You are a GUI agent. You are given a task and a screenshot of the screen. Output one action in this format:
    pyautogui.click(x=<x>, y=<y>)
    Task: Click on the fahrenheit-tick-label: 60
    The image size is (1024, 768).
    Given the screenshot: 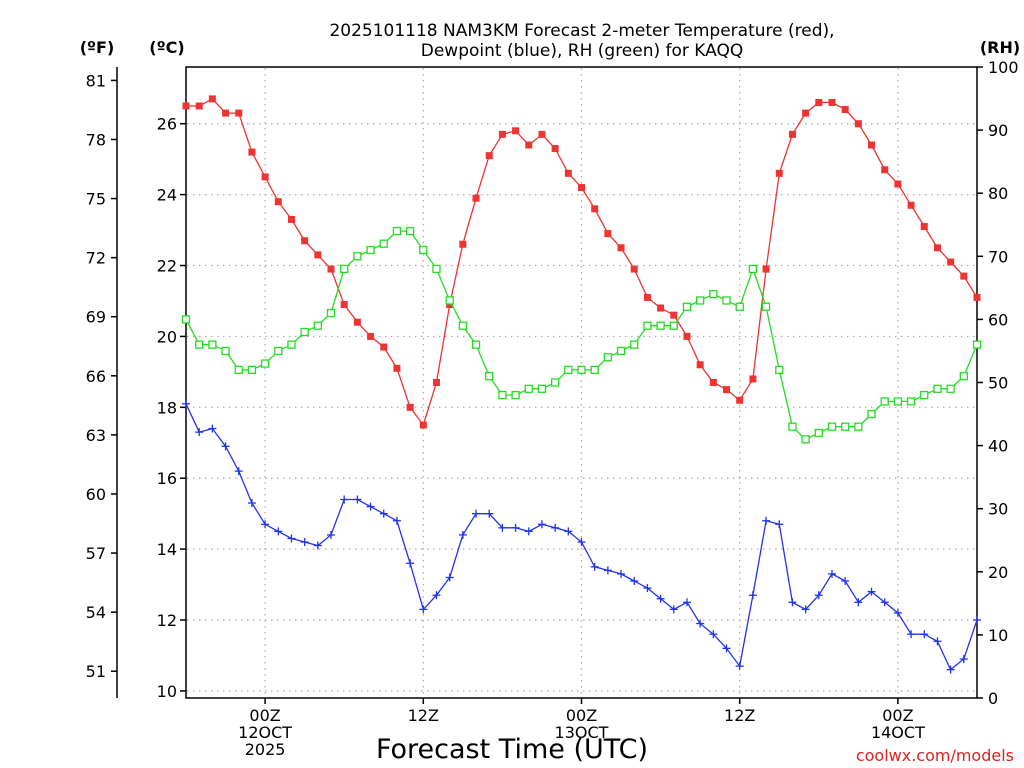 What is the action you would take?
    pyautogui.click(x=96, y=494)
    